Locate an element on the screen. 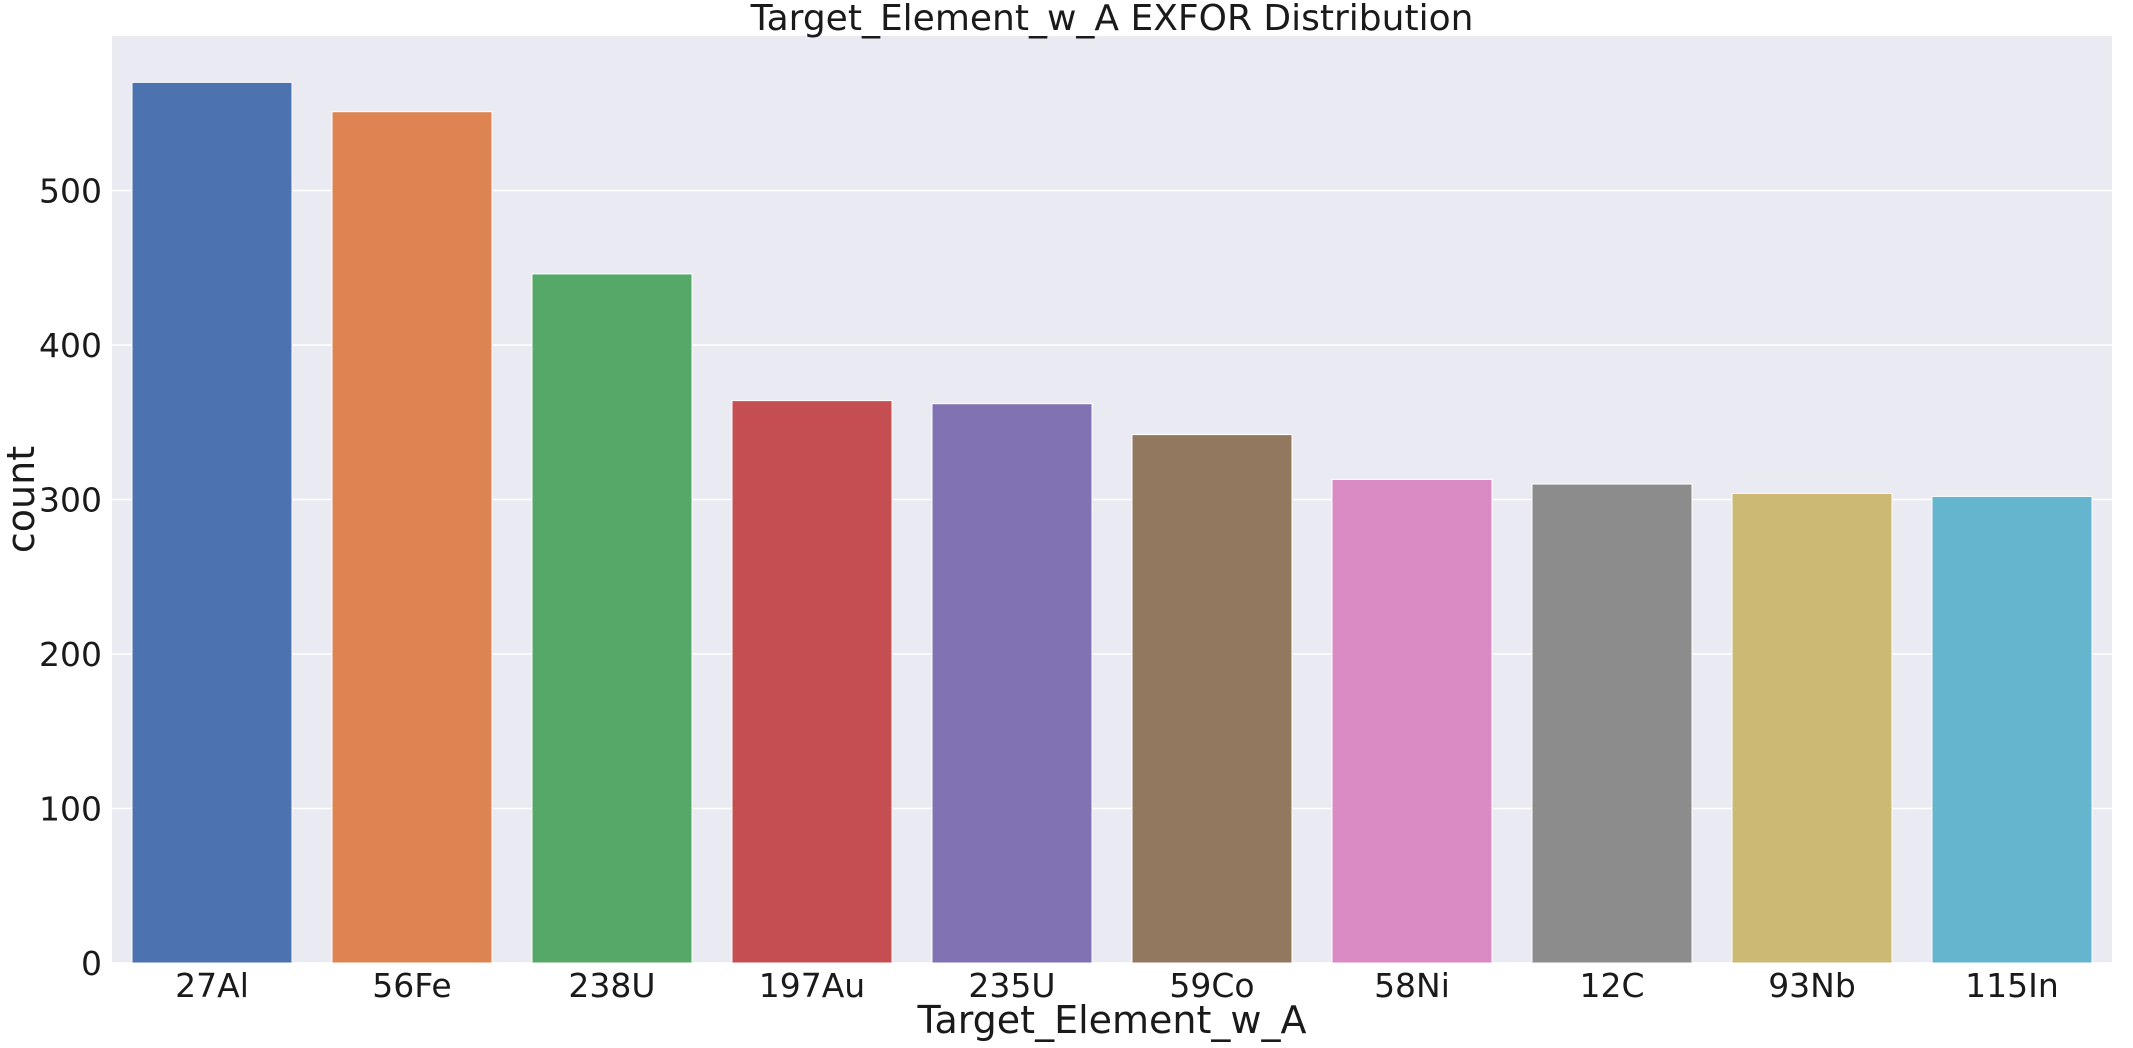 The image size is (2133, 1048). y-tick-label: 100 is located at coordinates (70, 809).